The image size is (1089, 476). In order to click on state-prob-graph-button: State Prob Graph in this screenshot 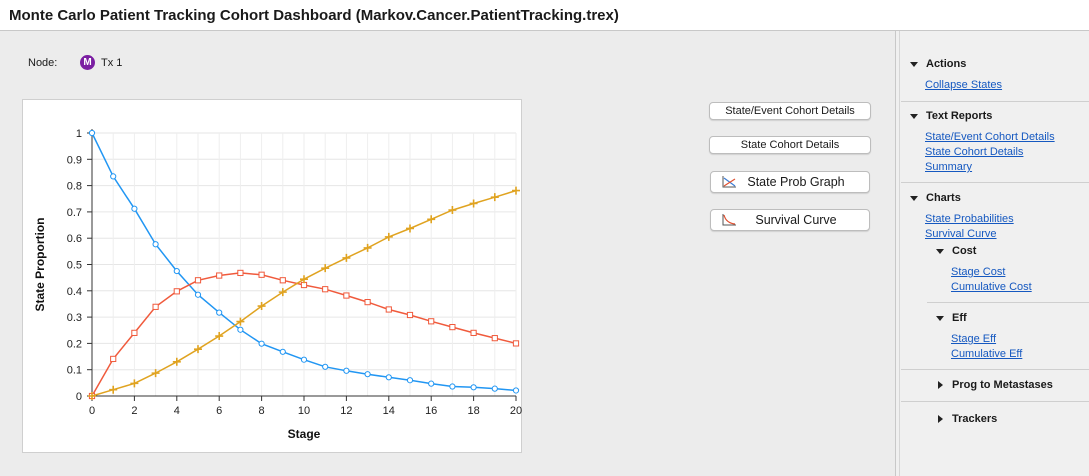, I will do `click(790, 182)`.